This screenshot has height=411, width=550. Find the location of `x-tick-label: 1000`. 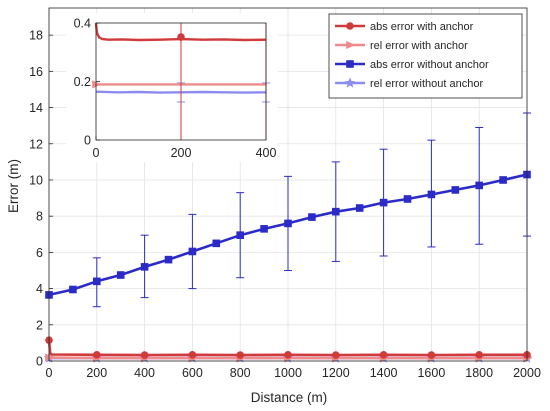

x-tick-label: 1000 is located at coordinates (288, 373).